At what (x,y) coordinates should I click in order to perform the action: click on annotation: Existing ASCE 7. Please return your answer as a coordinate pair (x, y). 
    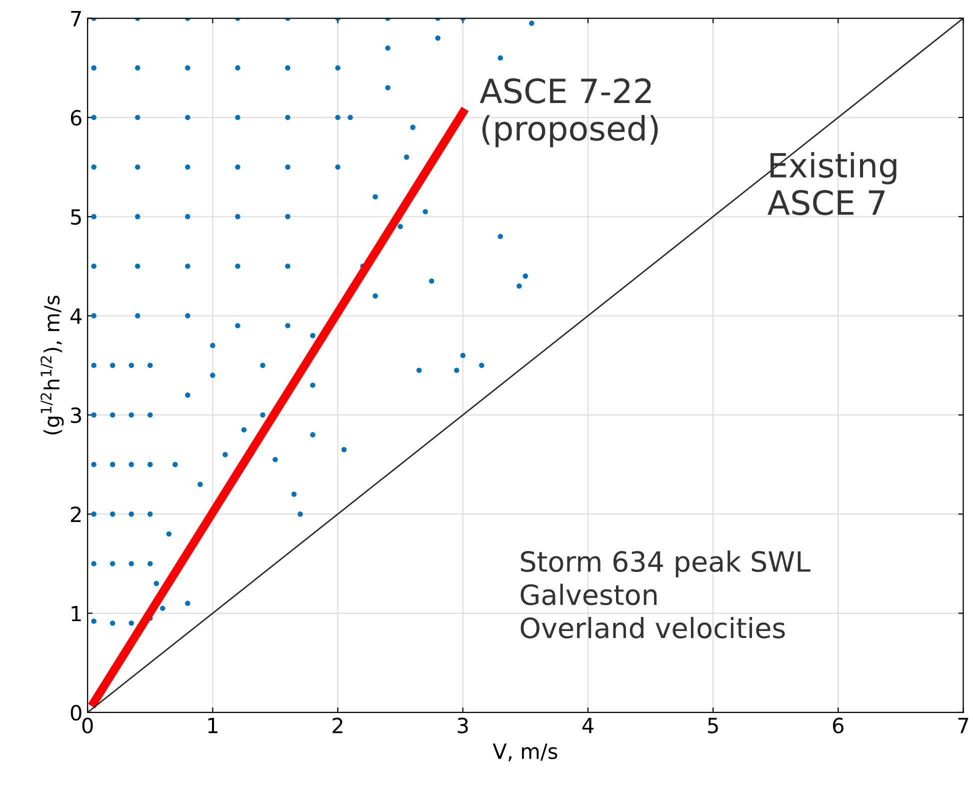
    Looking at the image, I should click on (832, 184).